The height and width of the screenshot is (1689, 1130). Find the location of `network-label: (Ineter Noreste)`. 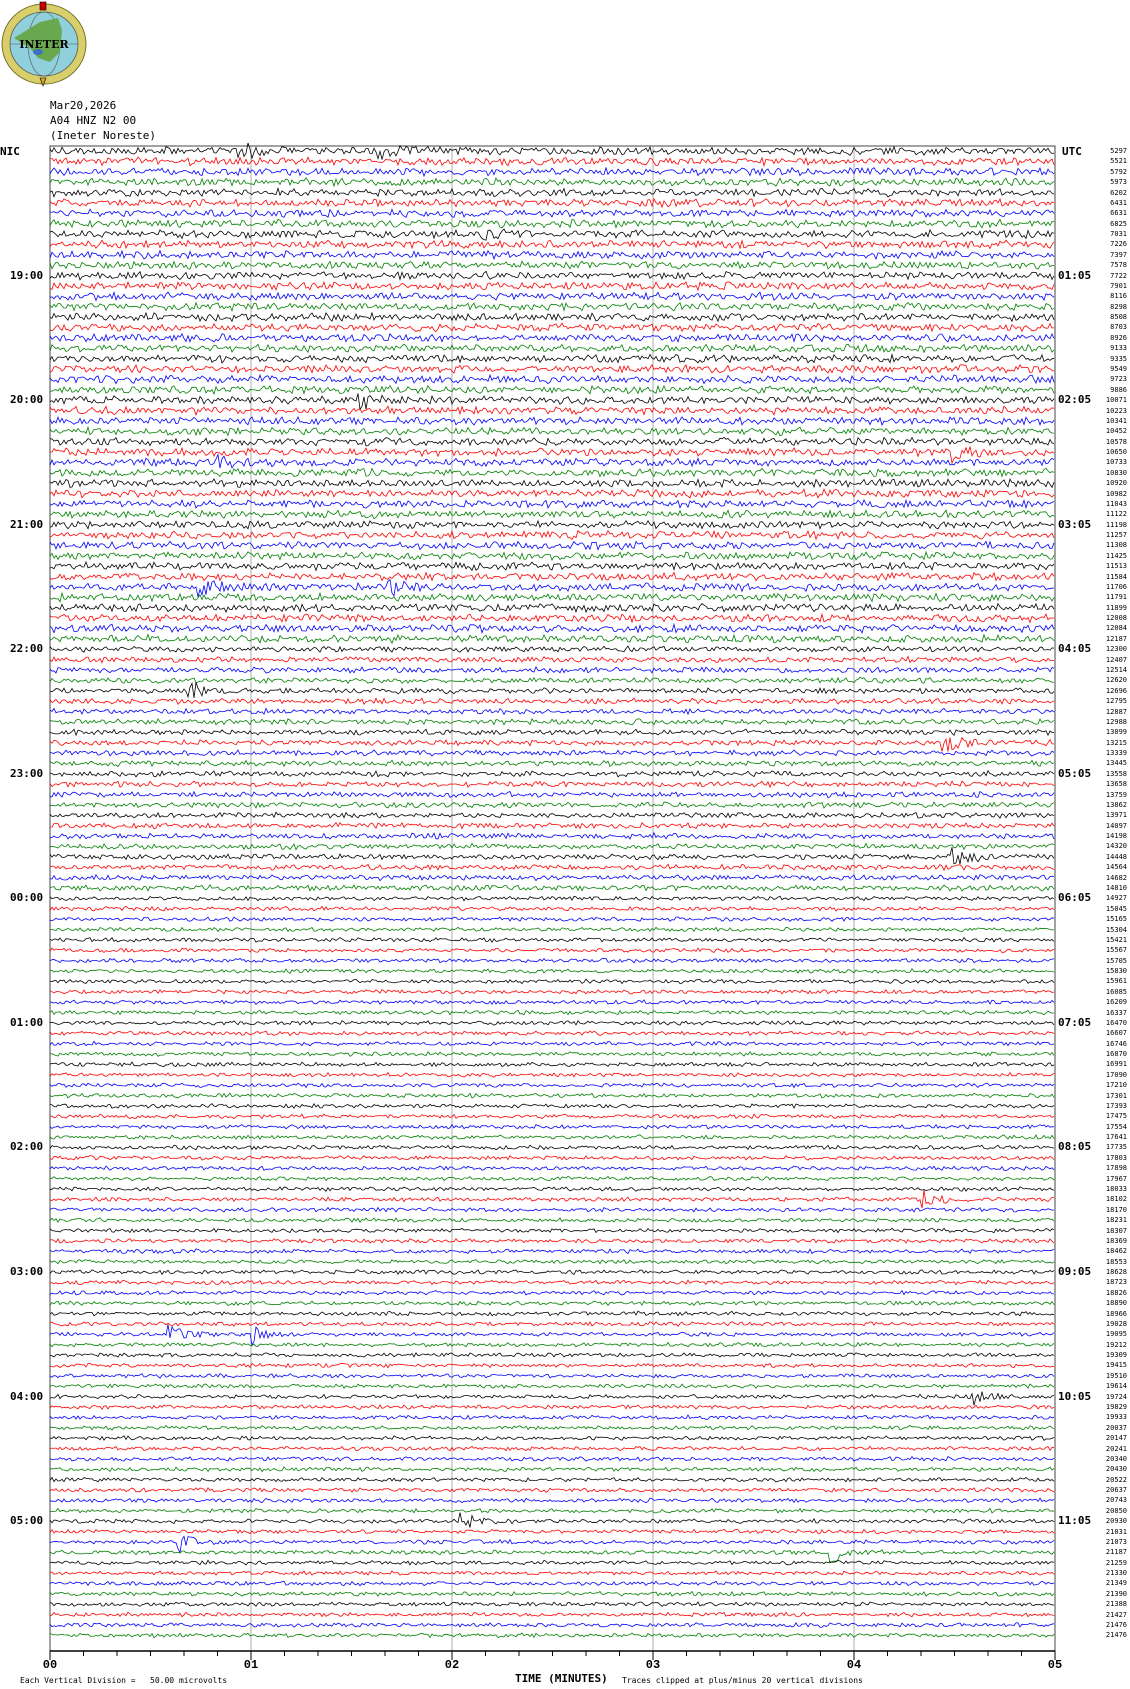

network-label: (Ineter Noreste) is located at coordinates (103, 135).